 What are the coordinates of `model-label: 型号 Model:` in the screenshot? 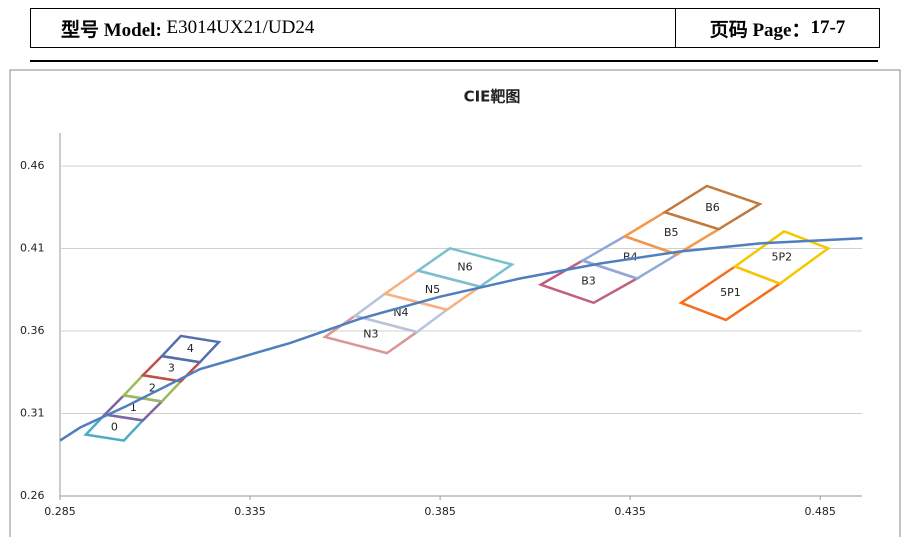 It's located at (111, 30).